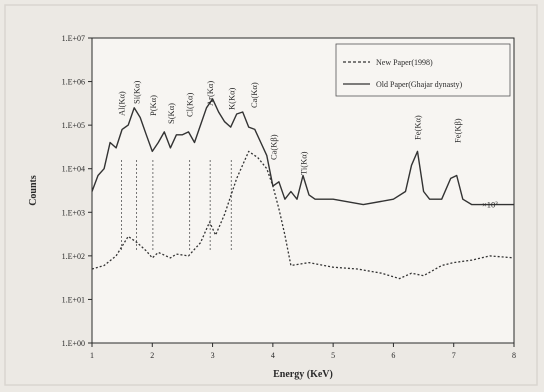 This screenshot has width=544, height=392. I want to click on peak-label: Ti(Kα), so click(304, 163).